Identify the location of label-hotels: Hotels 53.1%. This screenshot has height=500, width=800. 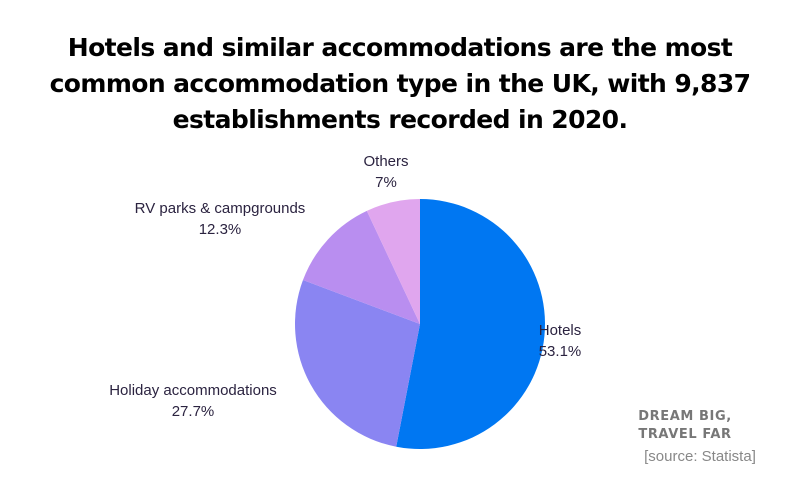
(560, 341).